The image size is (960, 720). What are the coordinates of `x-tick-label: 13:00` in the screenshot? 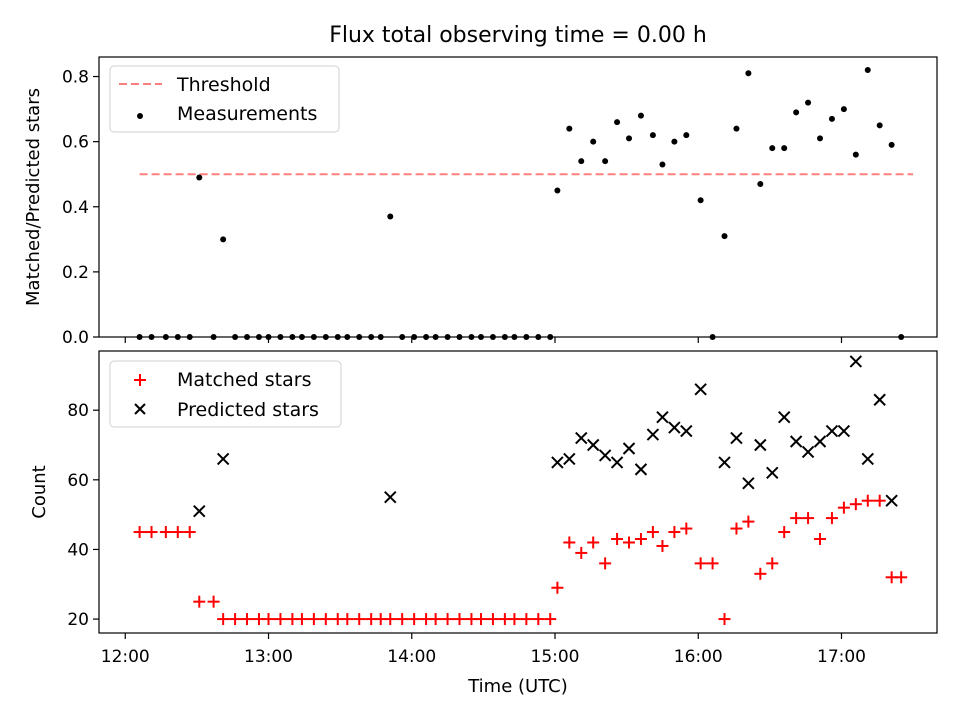 It's located at (268, 657).